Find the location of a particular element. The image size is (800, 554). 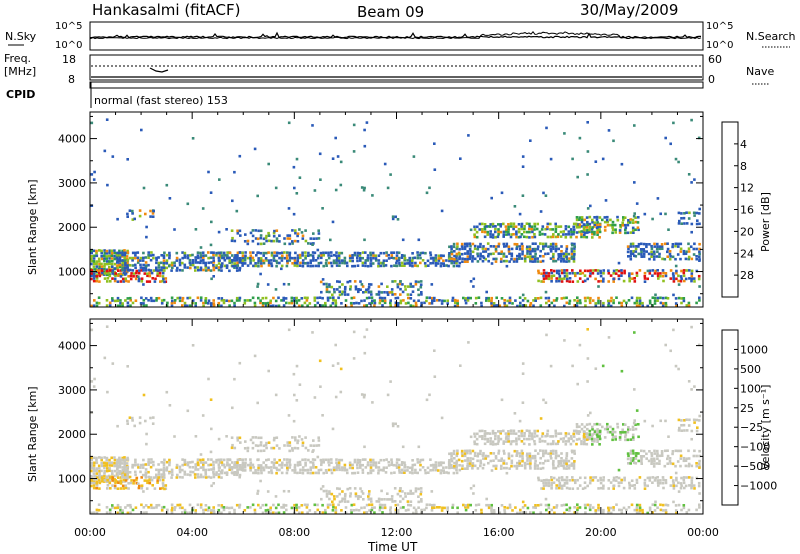

colorbar-tick-label: 100 is located at coordinates (750, 388).